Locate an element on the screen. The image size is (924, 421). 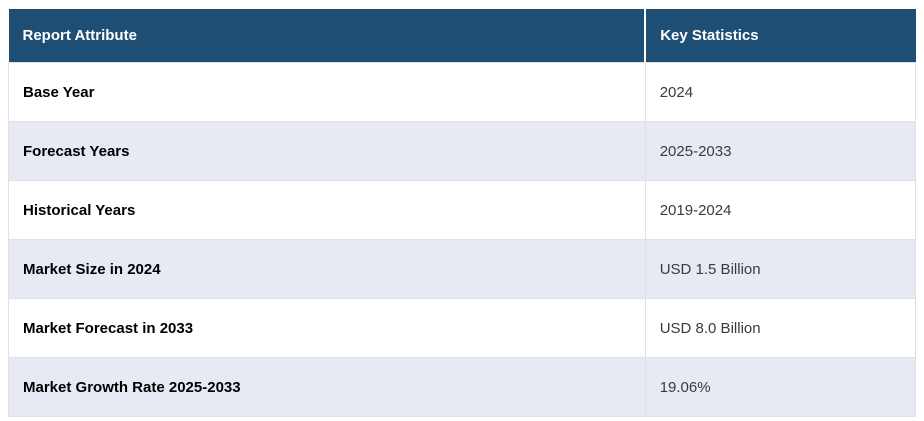
table-cell-value: 2024 is located at coordinates (780, 92).